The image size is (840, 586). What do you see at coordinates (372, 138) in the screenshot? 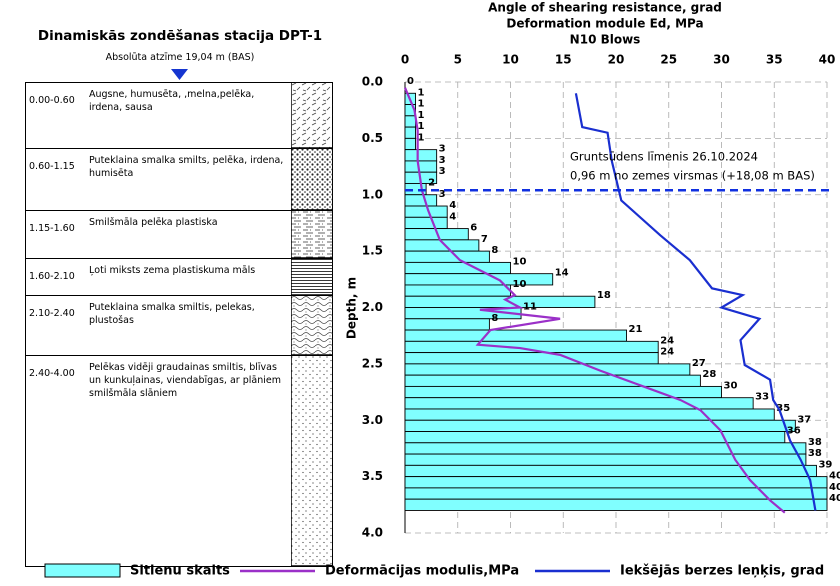
I see `y-tick-label: 0.5` at bounding box center [372, 138].